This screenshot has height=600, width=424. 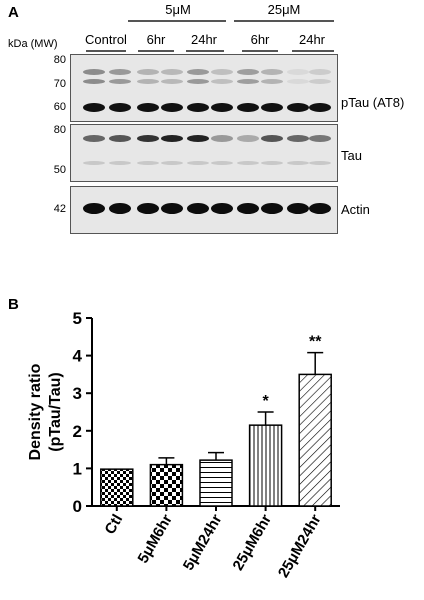 What do you see at coordinates (313, 51) in the screenshot?
I see `rule-25um-24hr` at bounding box center [313, 51].